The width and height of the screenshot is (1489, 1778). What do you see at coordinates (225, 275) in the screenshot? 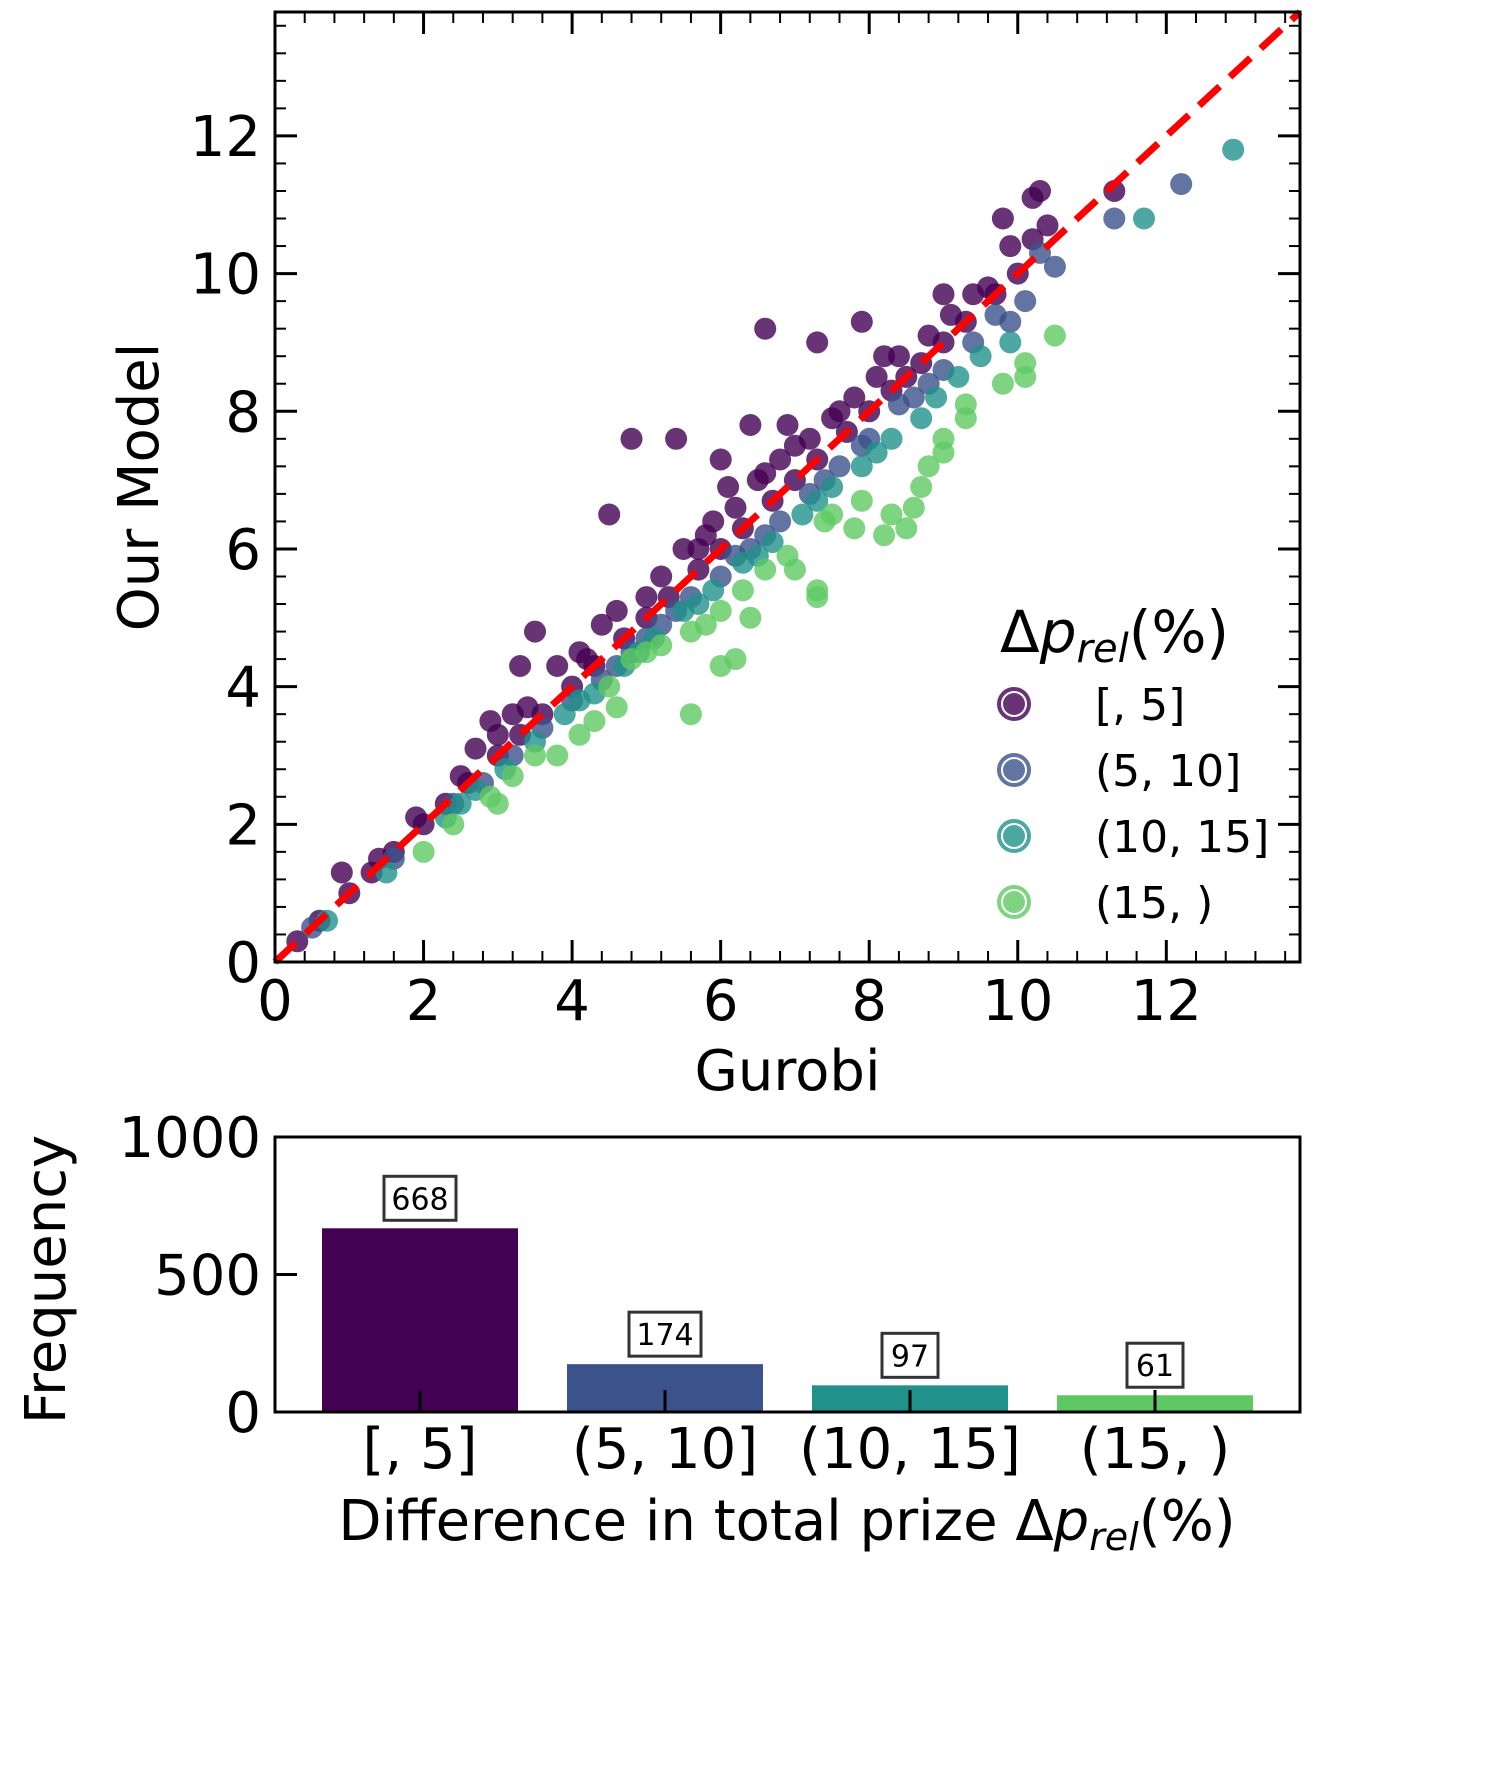
I see `y-tick-label: 10` at bounding box center [225, 275].